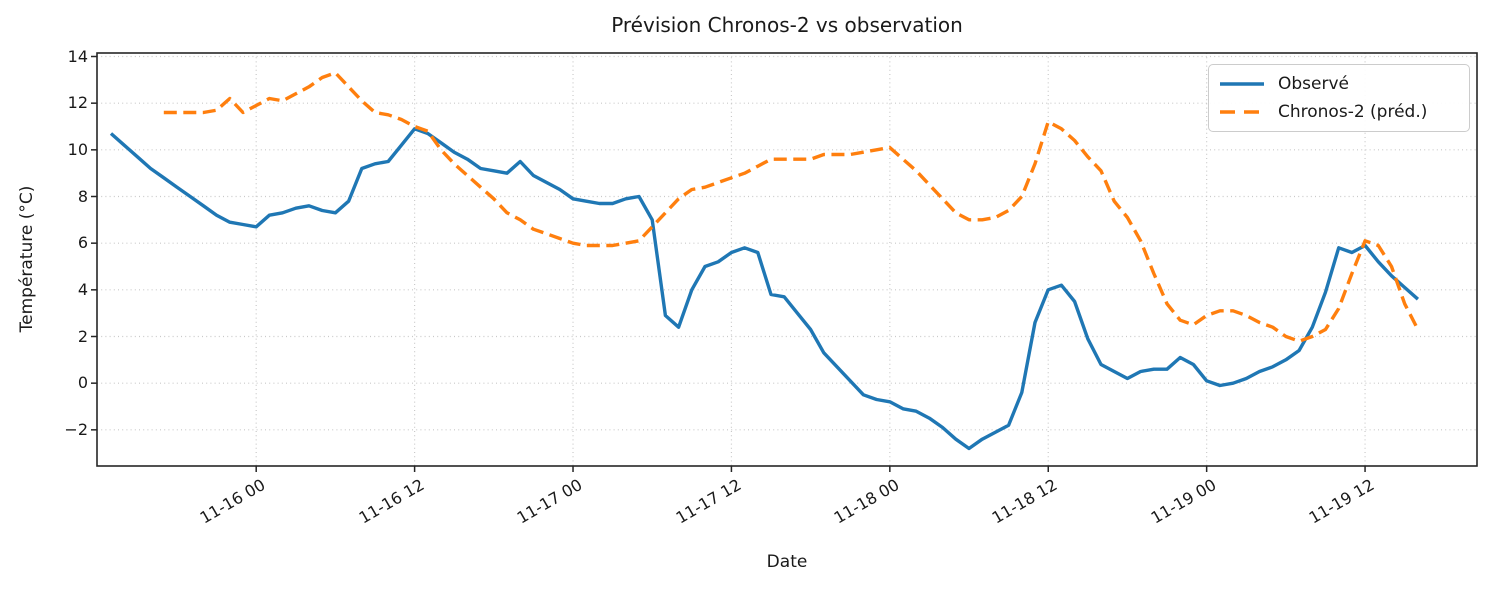 Image resolution: width=1500 pixels, height=600 pixels. What do you see at coordinates (1313, 84) in the screenshot?
I see `legend-label-observed: Observé` at bounding box center [1313, 84].